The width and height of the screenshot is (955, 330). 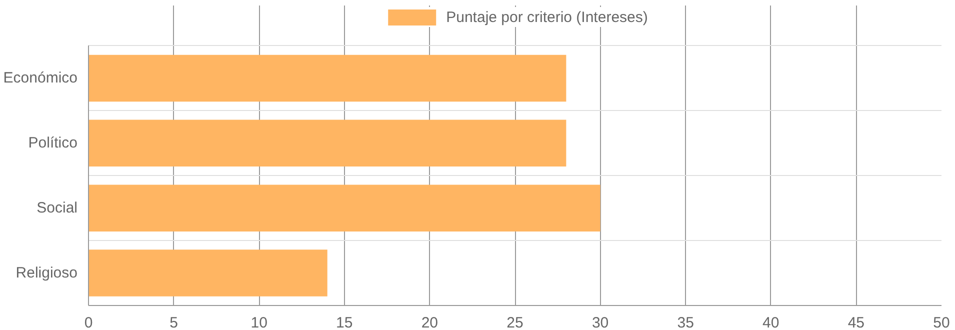 I want to click on x-tick-label: 45, so click(x=856, y=322).